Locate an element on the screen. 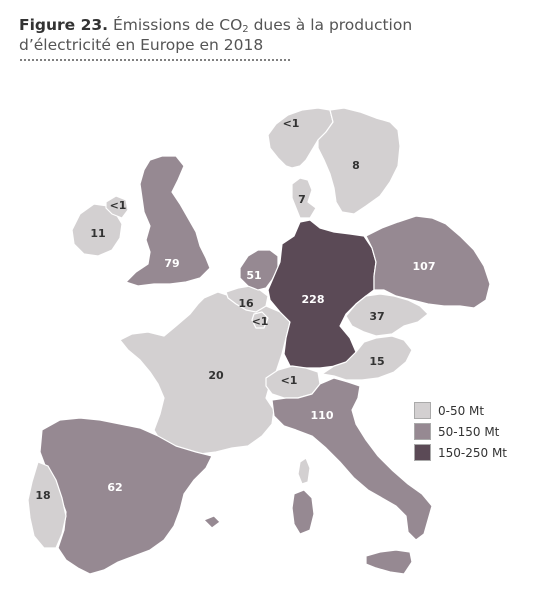 Image resolution: width=538 pixels, height=608 pixels. label-poland: 107 is located at coordinates (424, 266).